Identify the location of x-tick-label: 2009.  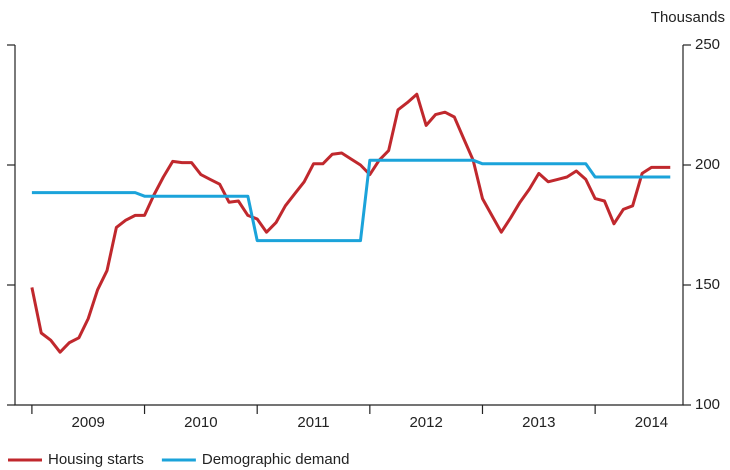
(88, 422).